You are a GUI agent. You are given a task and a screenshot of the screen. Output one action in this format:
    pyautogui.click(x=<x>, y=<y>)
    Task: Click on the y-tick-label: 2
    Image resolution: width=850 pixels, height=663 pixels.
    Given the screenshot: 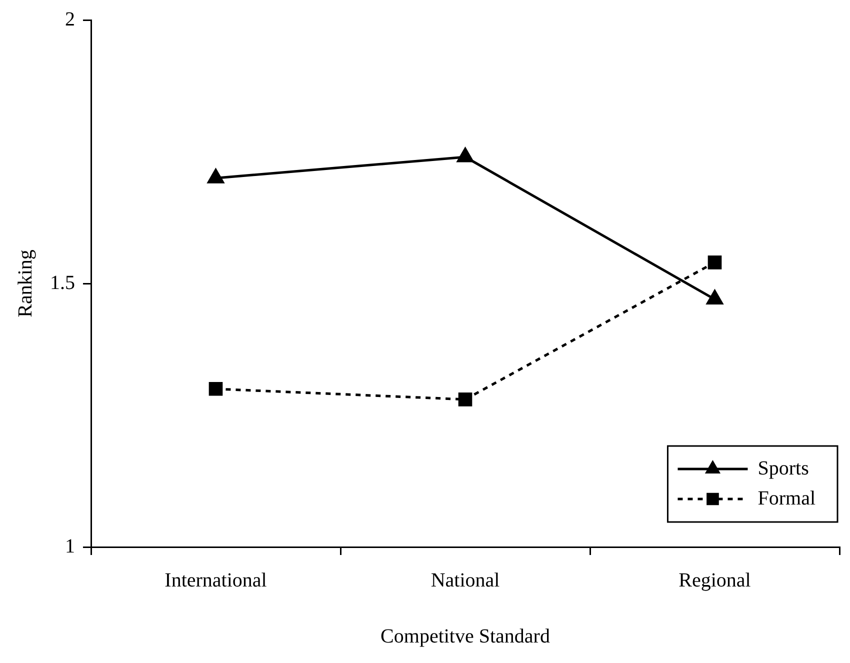 What is the action you would take?
    pyautogui.click(x=70, y=19)
    